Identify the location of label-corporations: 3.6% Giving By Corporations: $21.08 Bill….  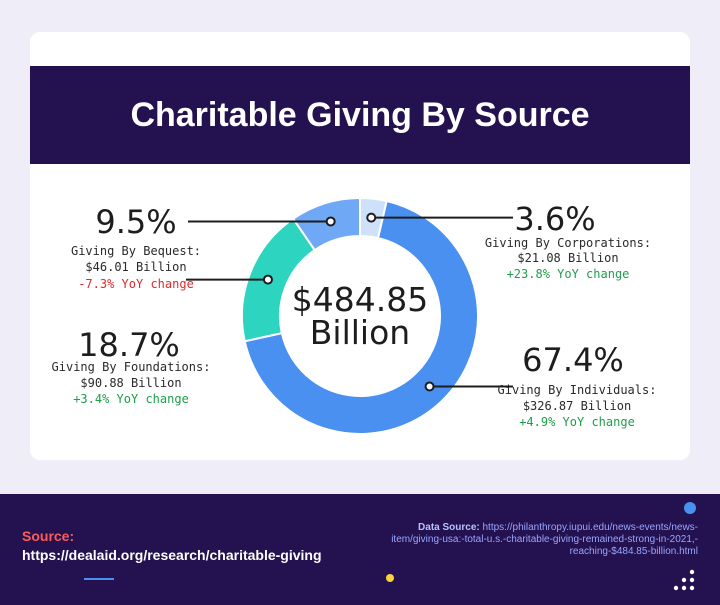
(568, 240).